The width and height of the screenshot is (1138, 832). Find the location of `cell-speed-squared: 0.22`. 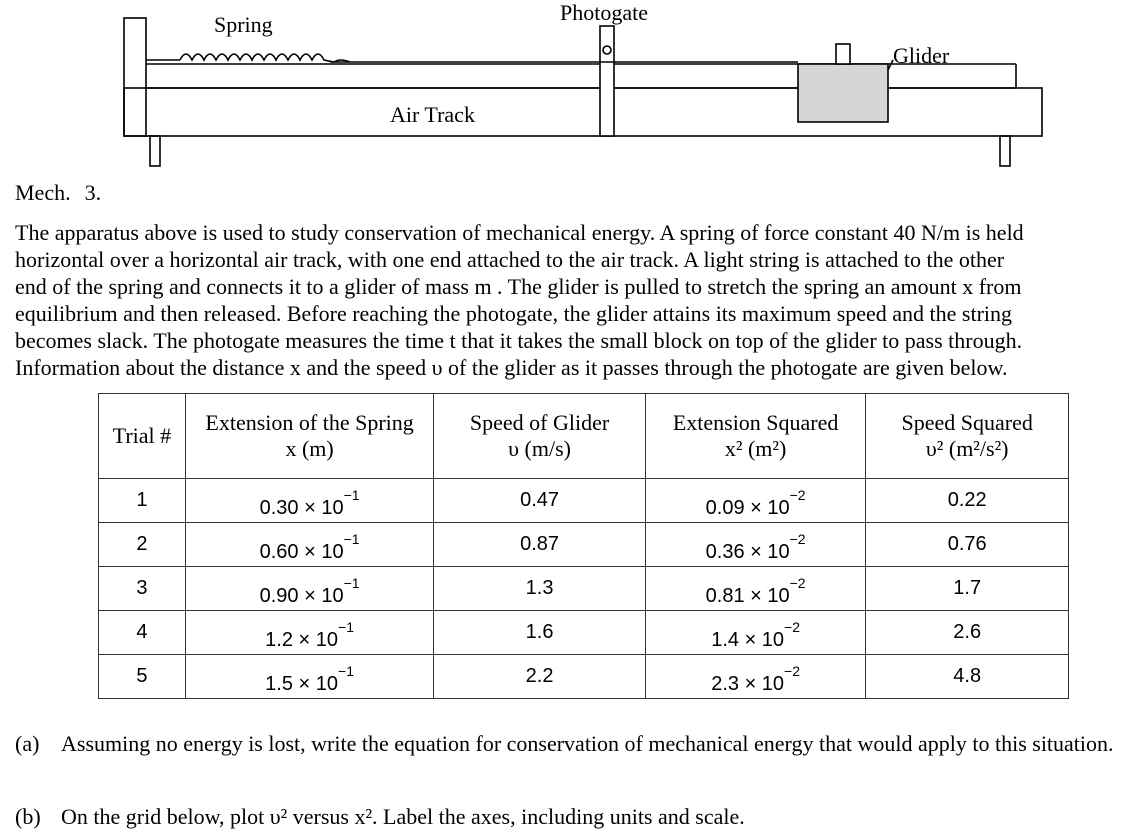

cell-speed-squared: 0.22 is located at coordinates (967, 500).